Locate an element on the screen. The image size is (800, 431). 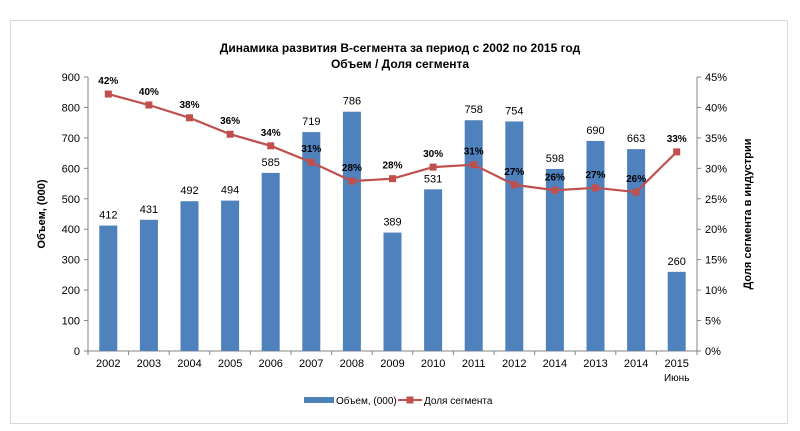
line-label: 36% is located at coordinates (230, 121).